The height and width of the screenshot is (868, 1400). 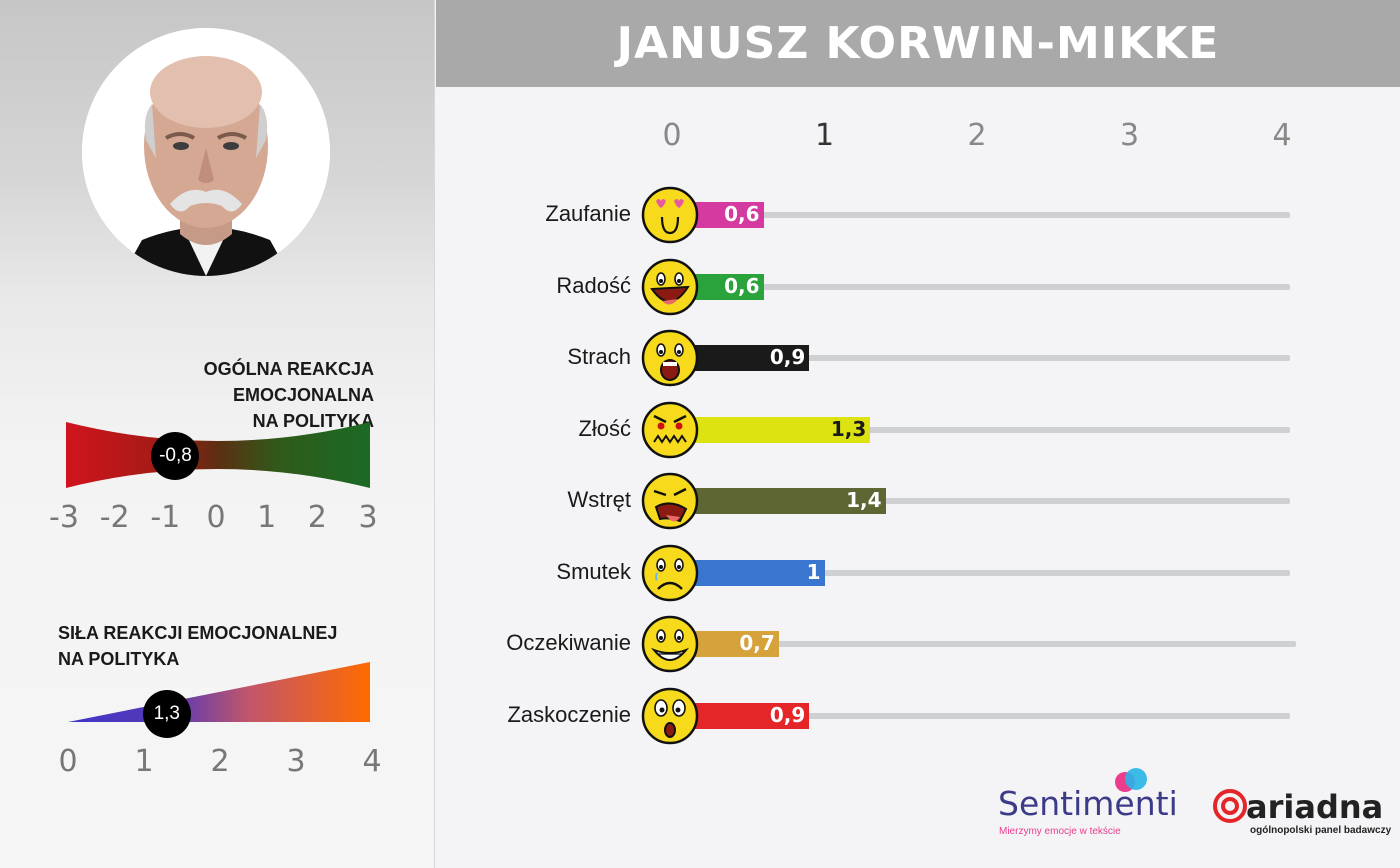 I want to click on overall-title-line2: NA POLITYKA, so click(x=313, y=421).